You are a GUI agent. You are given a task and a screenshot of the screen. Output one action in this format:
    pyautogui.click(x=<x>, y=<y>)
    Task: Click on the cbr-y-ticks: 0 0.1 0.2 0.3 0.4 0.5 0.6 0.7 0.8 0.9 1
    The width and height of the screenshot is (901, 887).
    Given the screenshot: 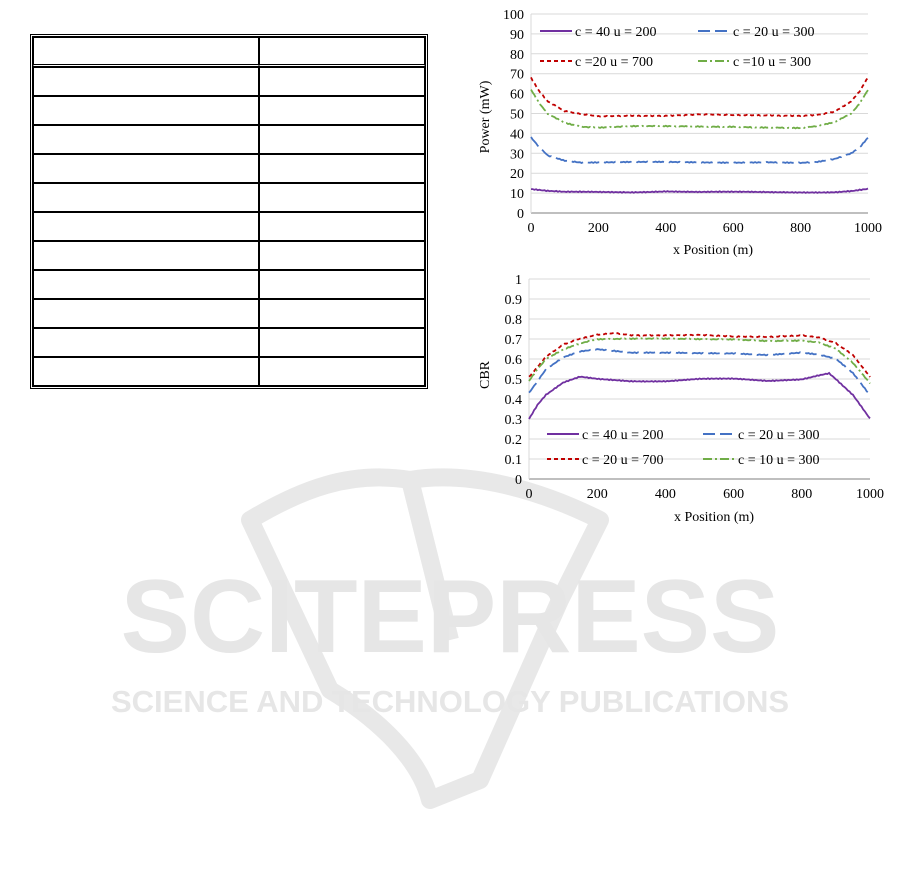 What is the action you would take?
    pyautogui.click(x=514, y=380)
    